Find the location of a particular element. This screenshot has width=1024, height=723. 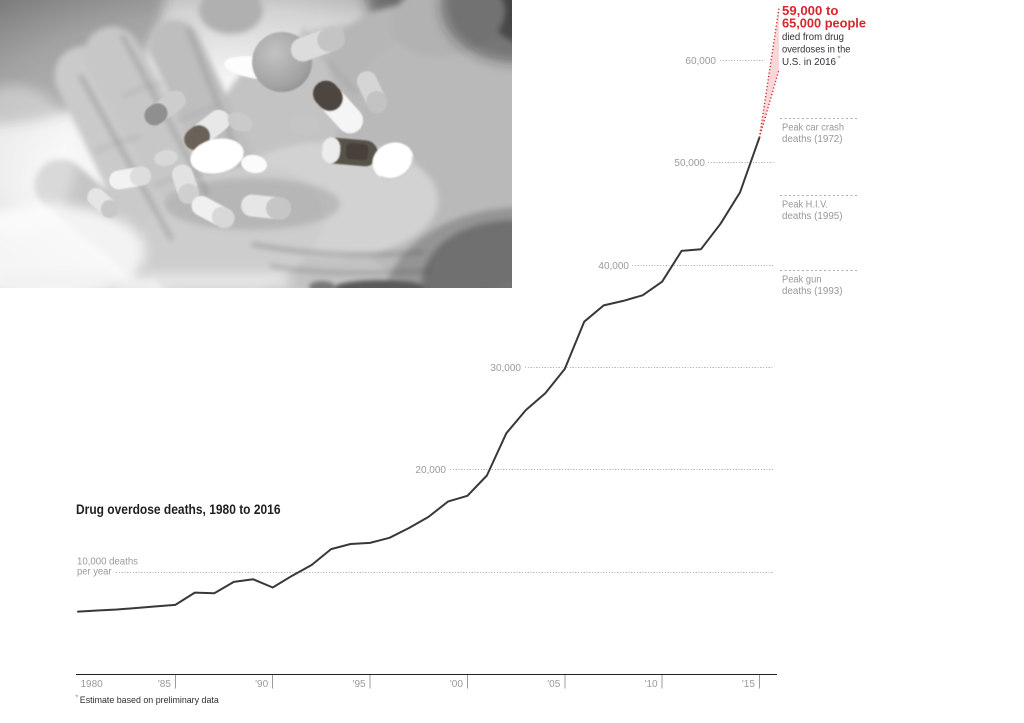

svg-text: '10 is located at coordinates (651, 684).